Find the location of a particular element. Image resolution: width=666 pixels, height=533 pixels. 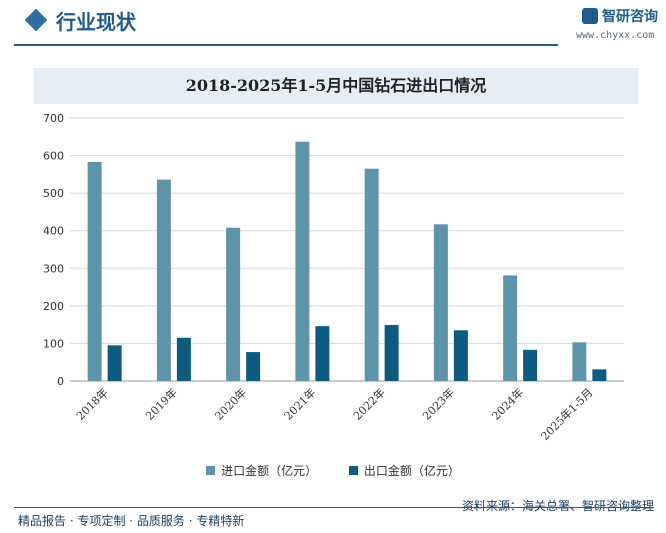

page-header: 行业现状 智研咨询 www.chyxx.com is located at coordinates (333, 26).